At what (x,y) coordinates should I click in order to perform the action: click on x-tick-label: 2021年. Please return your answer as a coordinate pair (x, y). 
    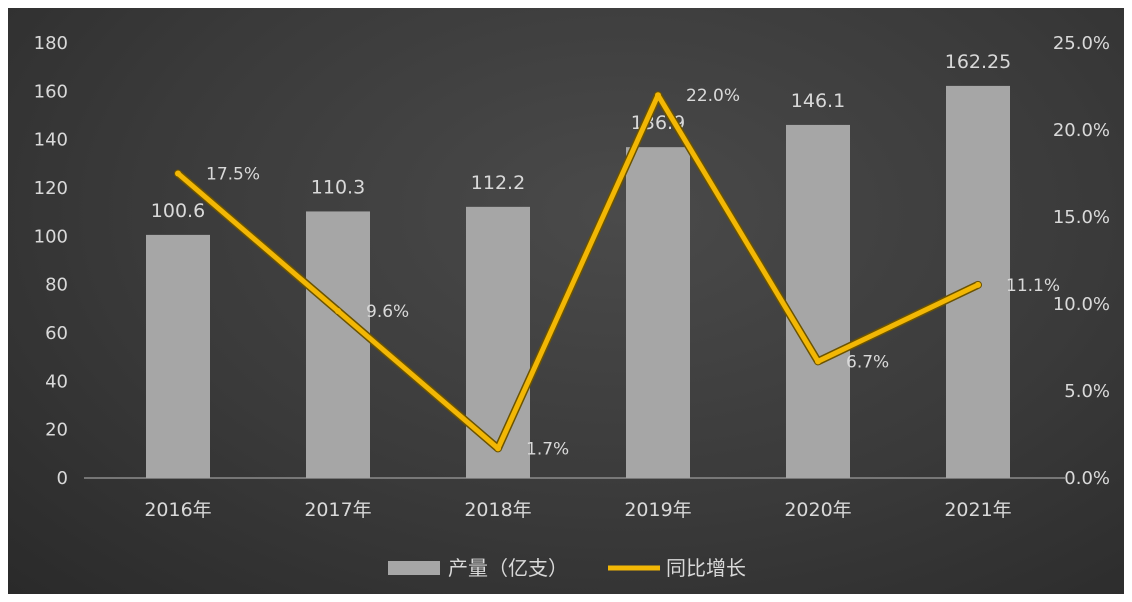
    Looking at the image, I should click on (977, 510).